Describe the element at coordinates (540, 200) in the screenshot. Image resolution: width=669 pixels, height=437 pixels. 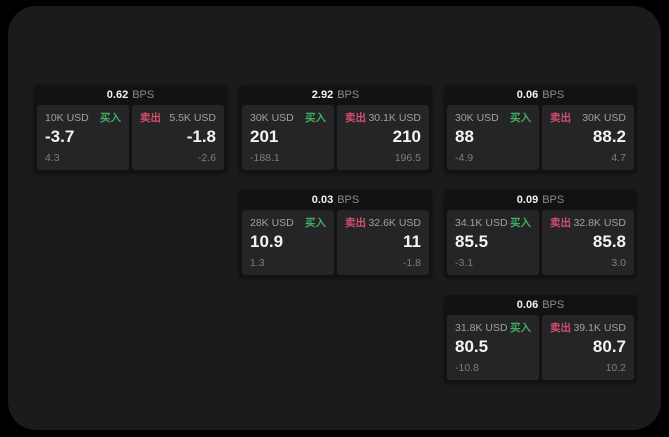
I see `card-header: 0.09 BPS` at that location.